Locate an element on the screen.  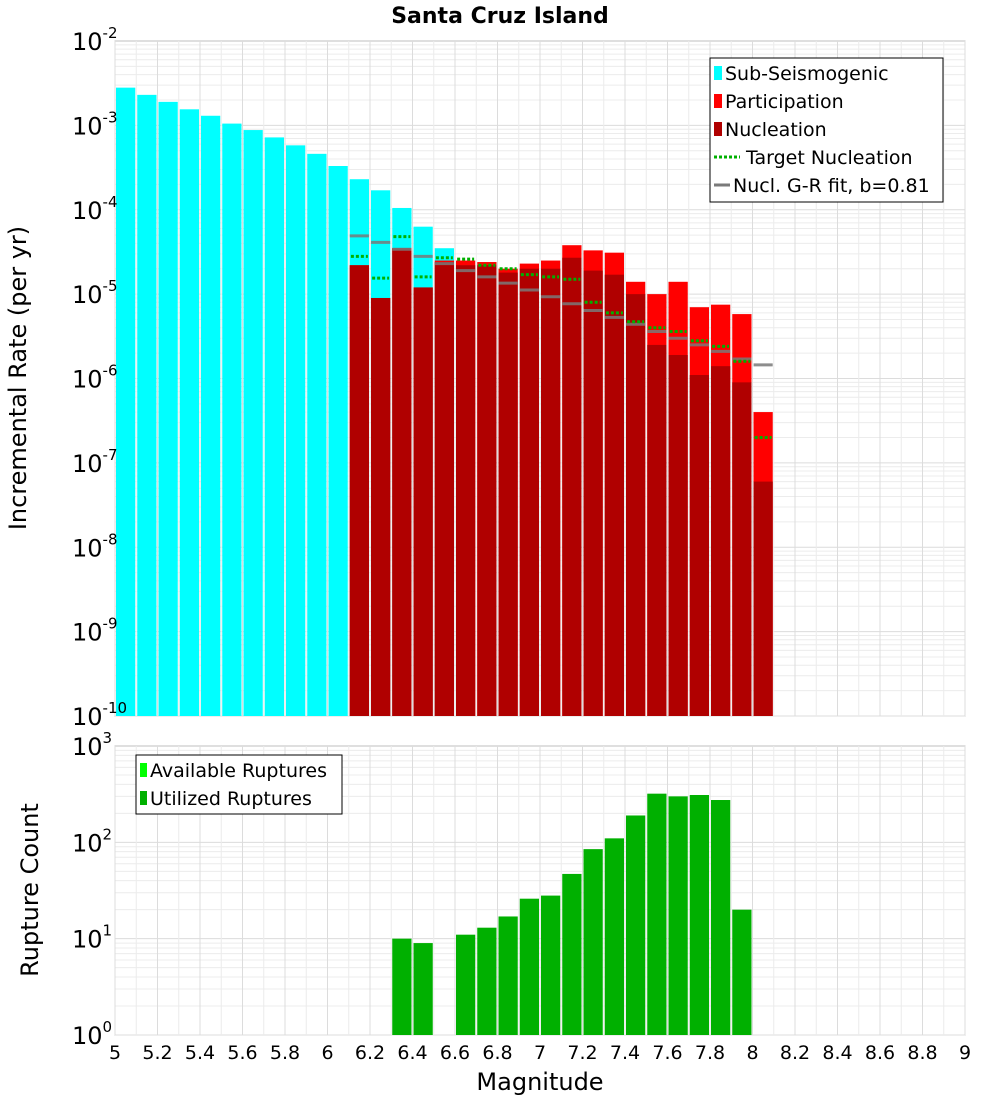
count-legend: Available Ruptures Utilized Ruptures is located at coordinates (239, 784).